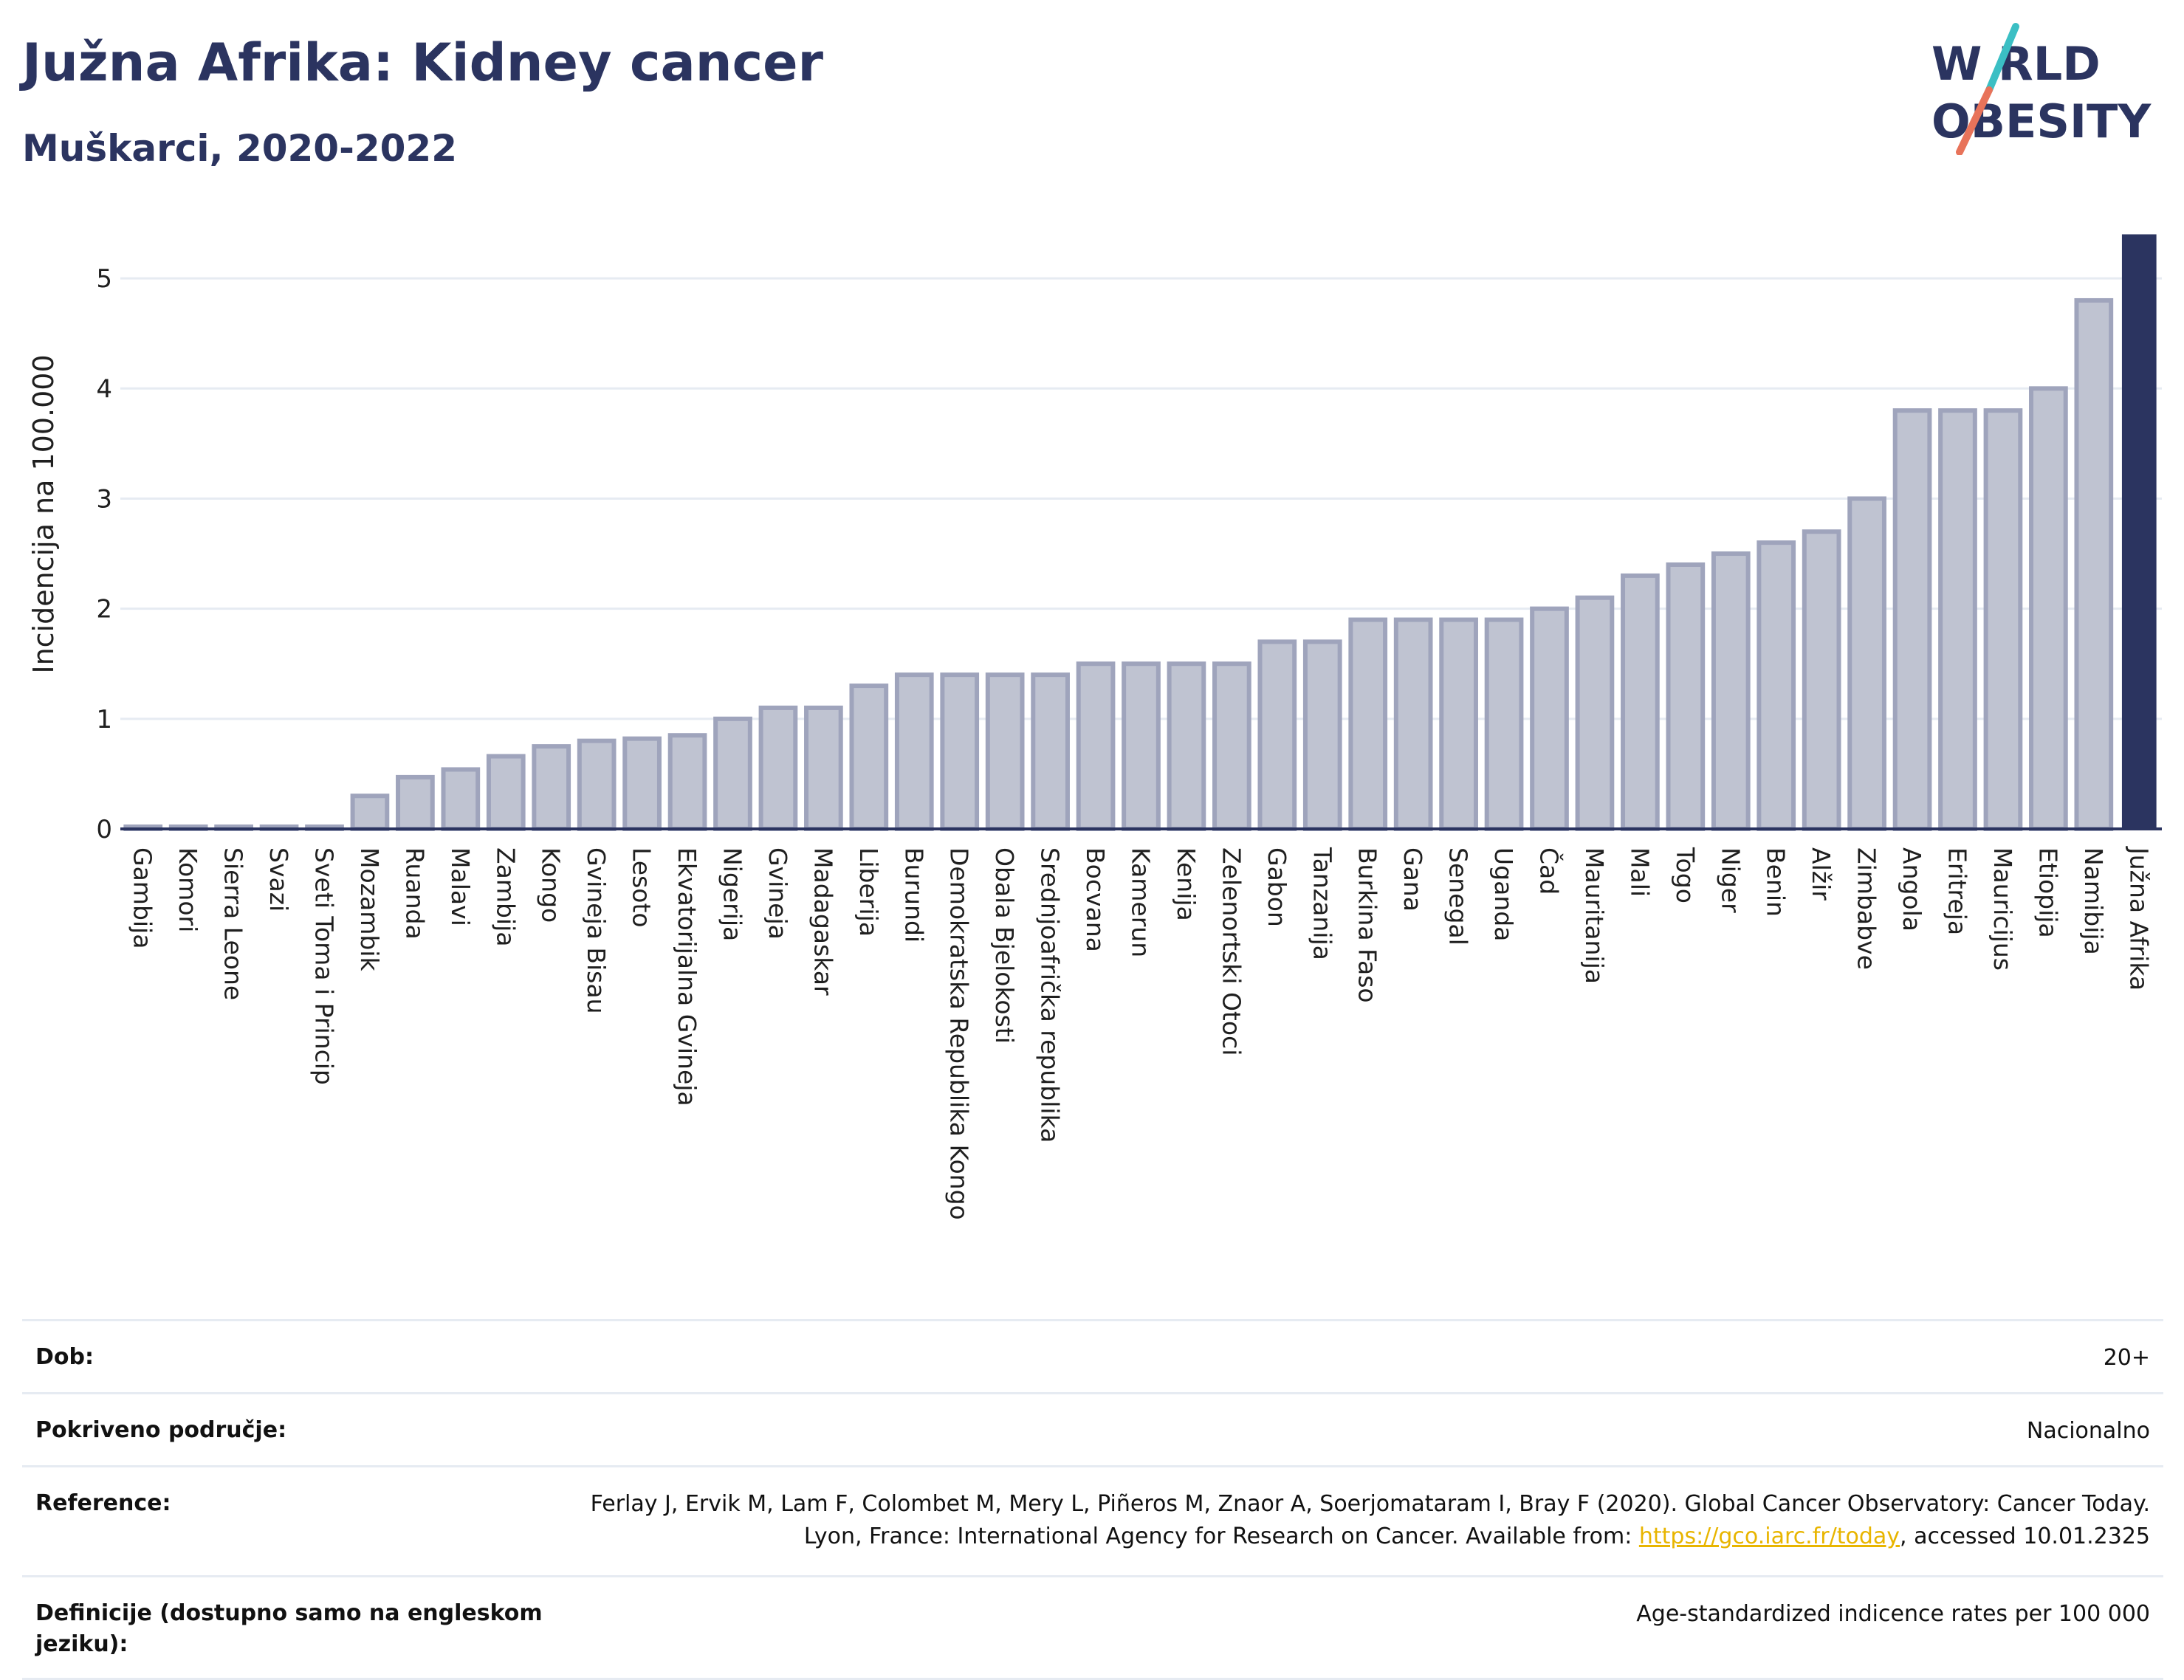  Describe the element at coordinates (1912, 889) in the screenshot. I see `x-category-label: Angola` at that location.